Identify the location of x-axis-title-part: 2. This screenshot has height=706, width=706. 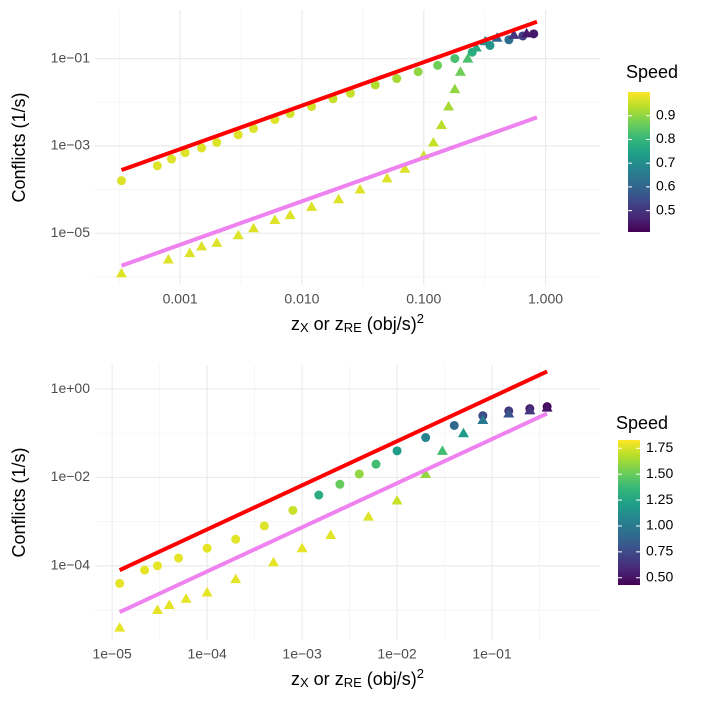
(420, 673).